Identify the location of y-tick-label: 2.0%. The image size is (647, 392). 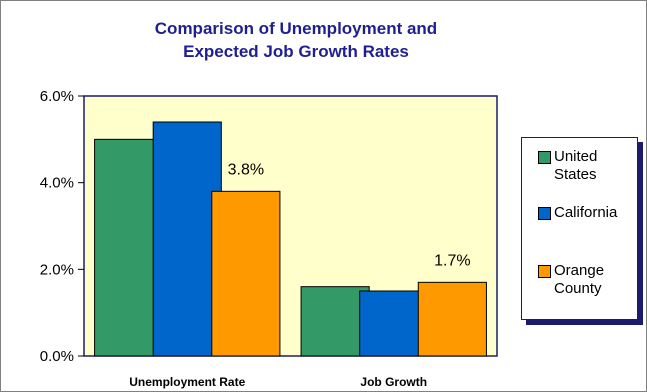
(57, 269).